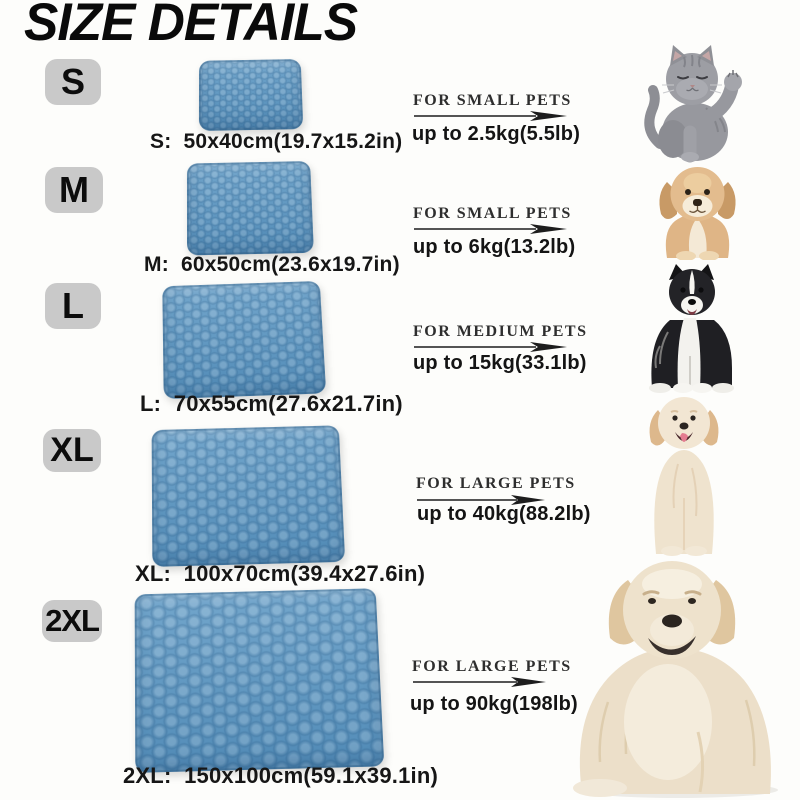 This screenshot has height=800, width=800. What do you see at coordinates (492, 666) in the screenshot?
I see `pets-category-label-2xl: FOR LARGE PETS` at bounding box center [492, 666].